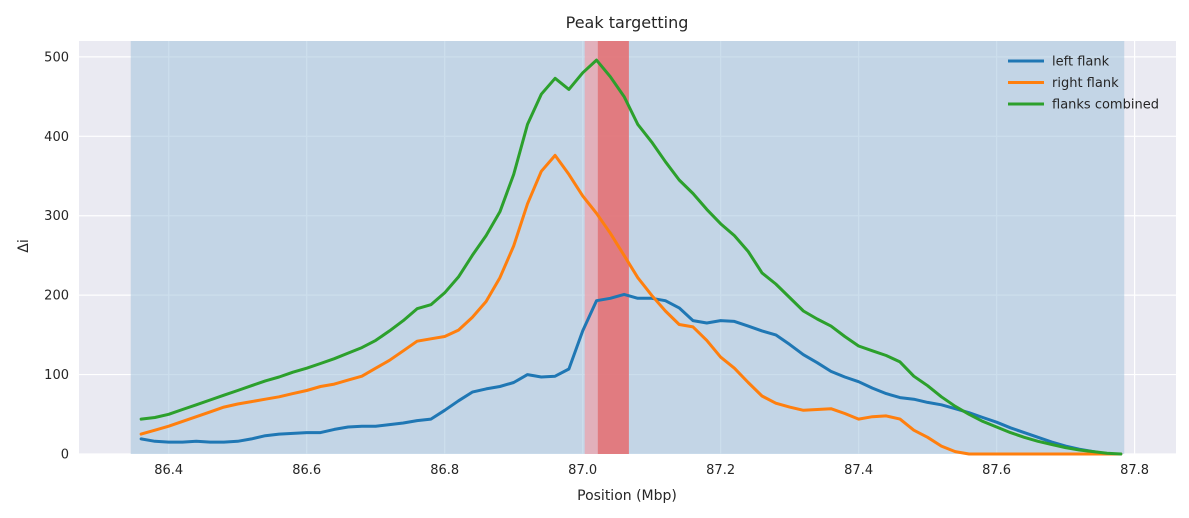 The height and width of the screenshot is (518, 1189). I want to click on chart-title: Peak targetting, so click(627, 22).